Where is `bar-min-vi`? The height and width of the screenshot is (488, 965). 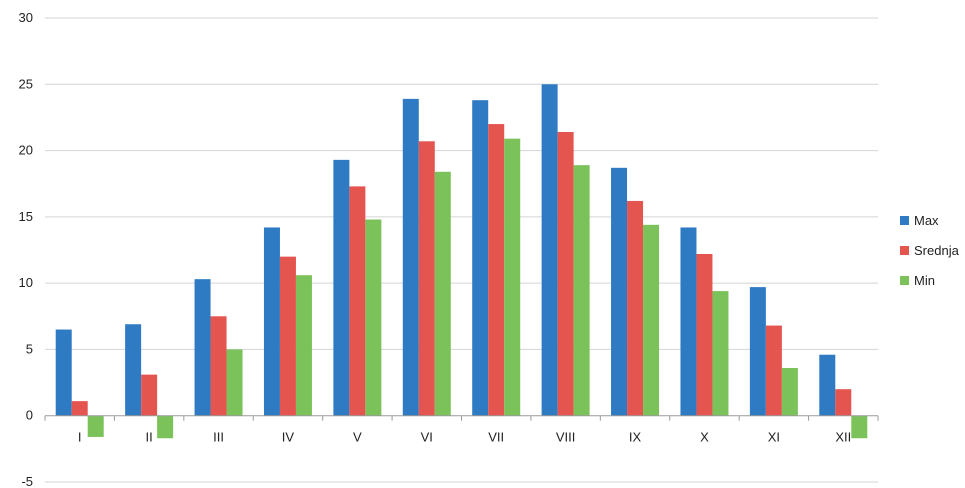
bar-min-vi is located at coordinates (442, 293).